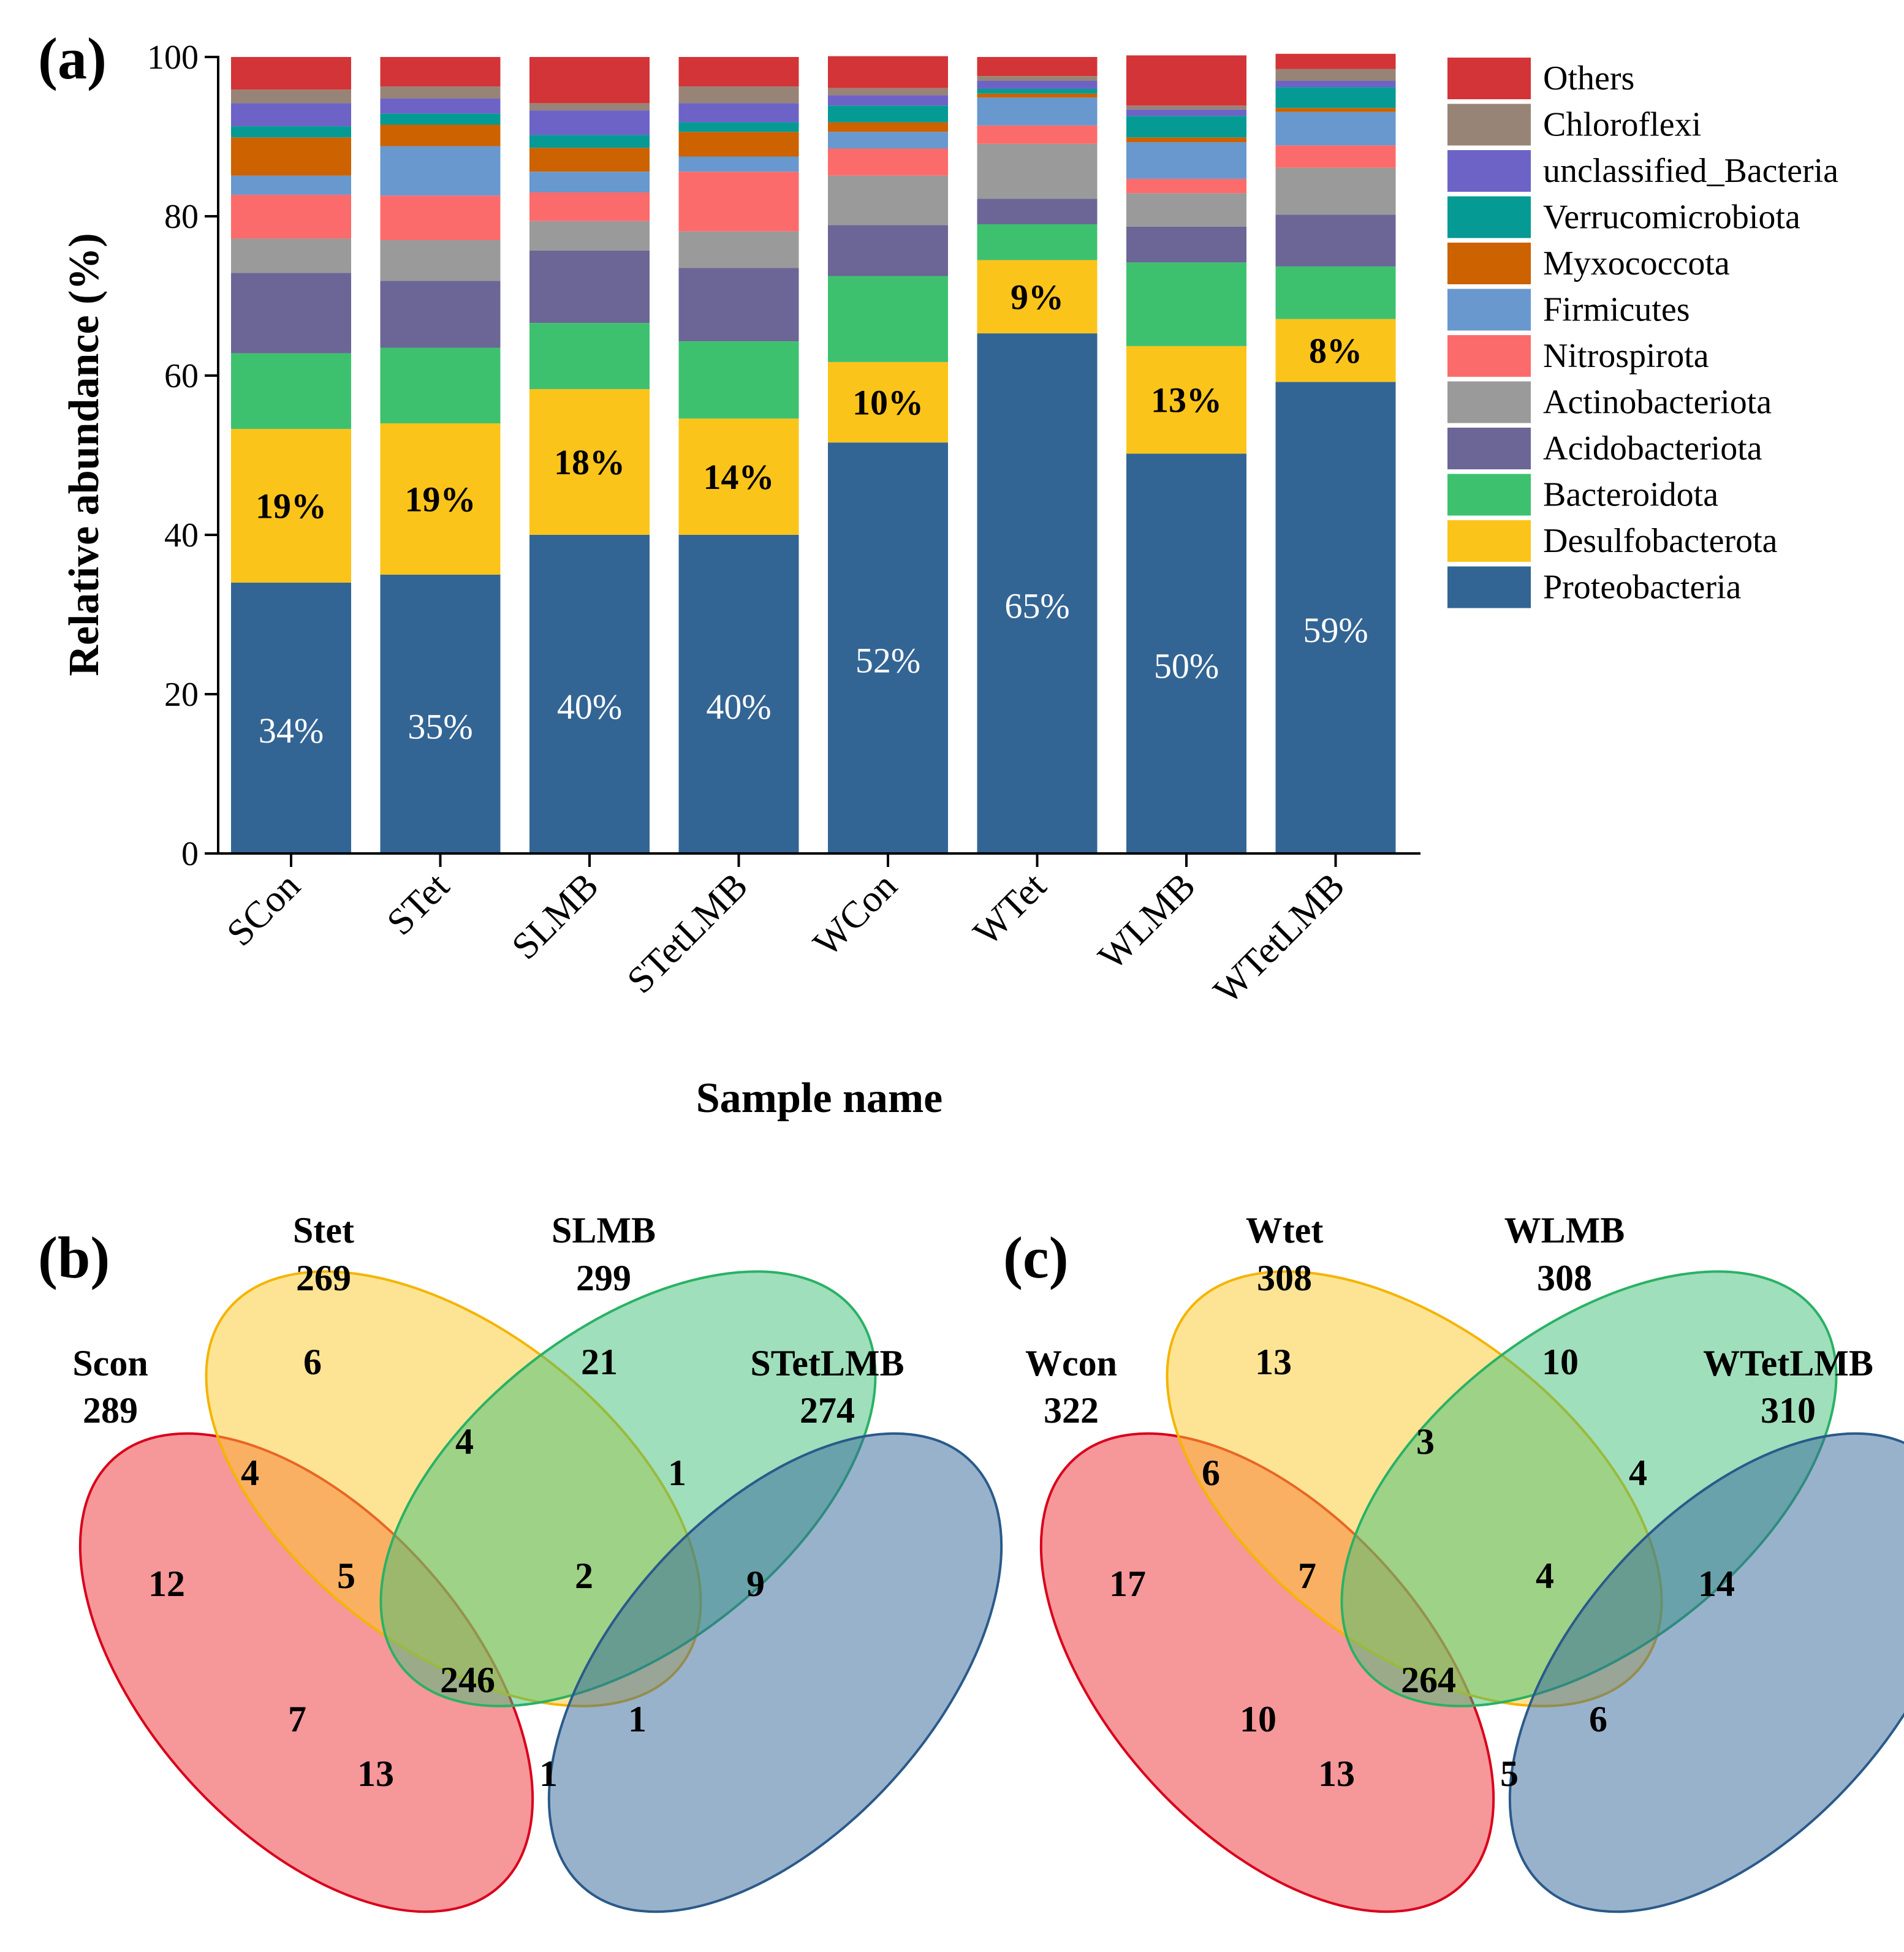  I want to click on bar-value-label: 35%, so click(440, 727).